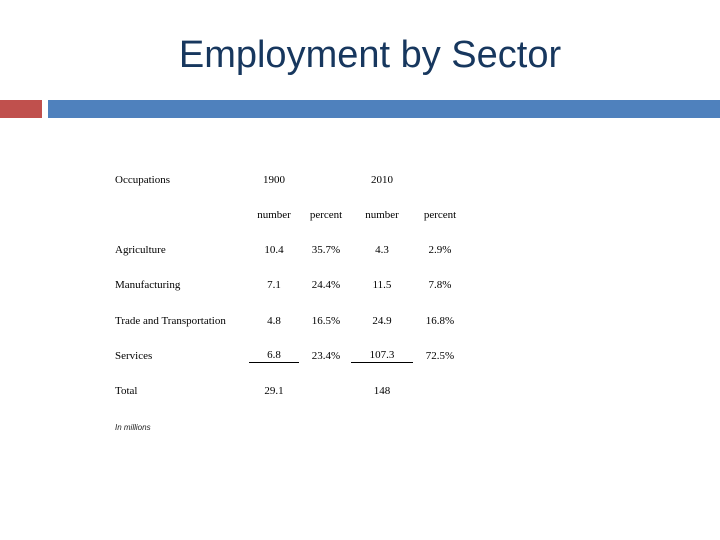  I want to click on table-cell: 6.8, so click(274, 356).